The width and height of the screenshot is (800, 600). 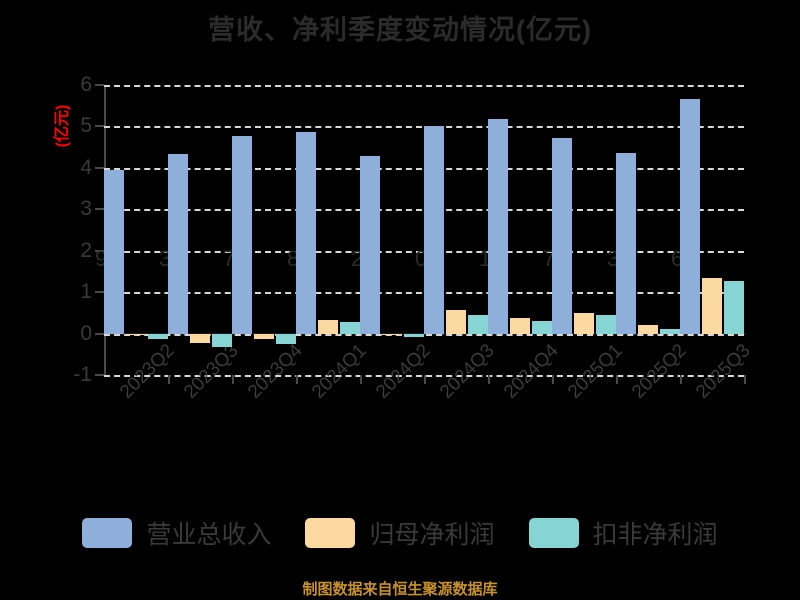 I want to click on bar-2025Q1-归母净利润, so click(x=584, y=323).